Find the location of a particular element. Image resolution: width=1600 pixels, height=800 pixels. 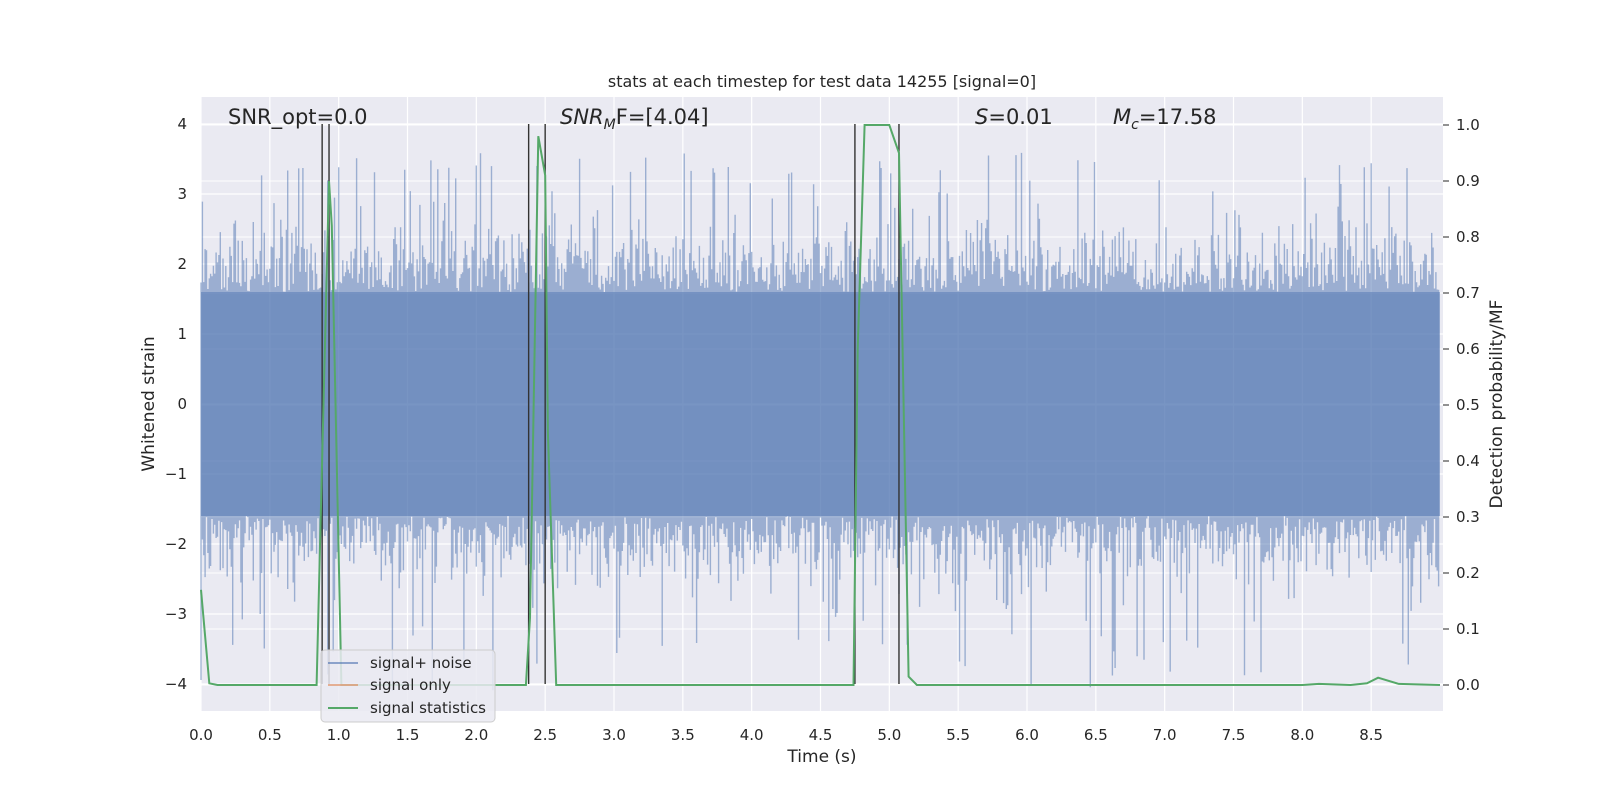

x-tick-label: 2.5 is located at coordinates (545, 735).